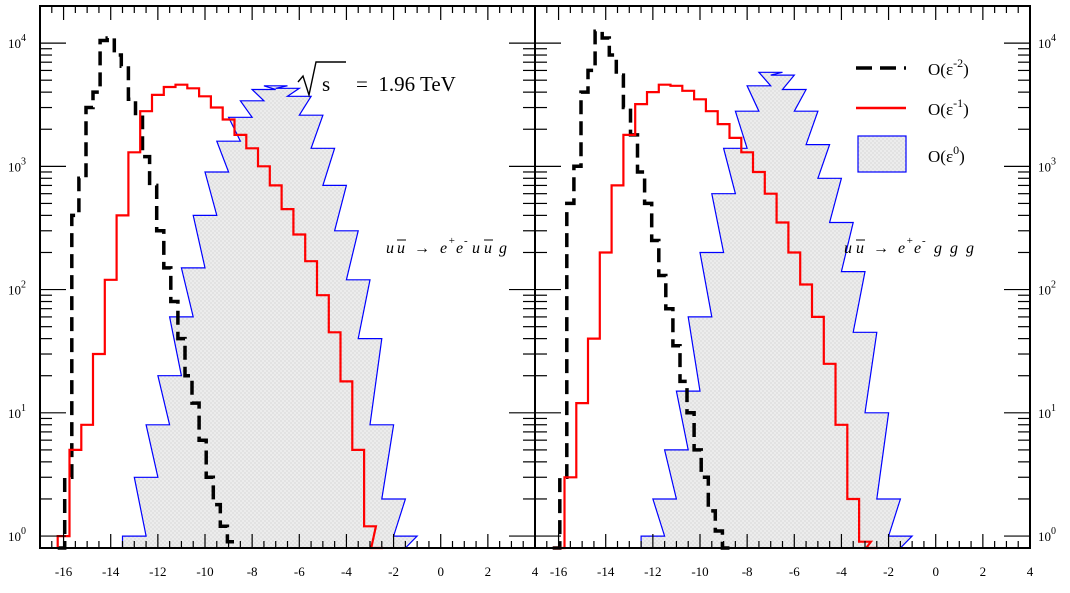  I want to click on legend: O(ε-2) O(ε-1) O(ε0), so click(912, 114).